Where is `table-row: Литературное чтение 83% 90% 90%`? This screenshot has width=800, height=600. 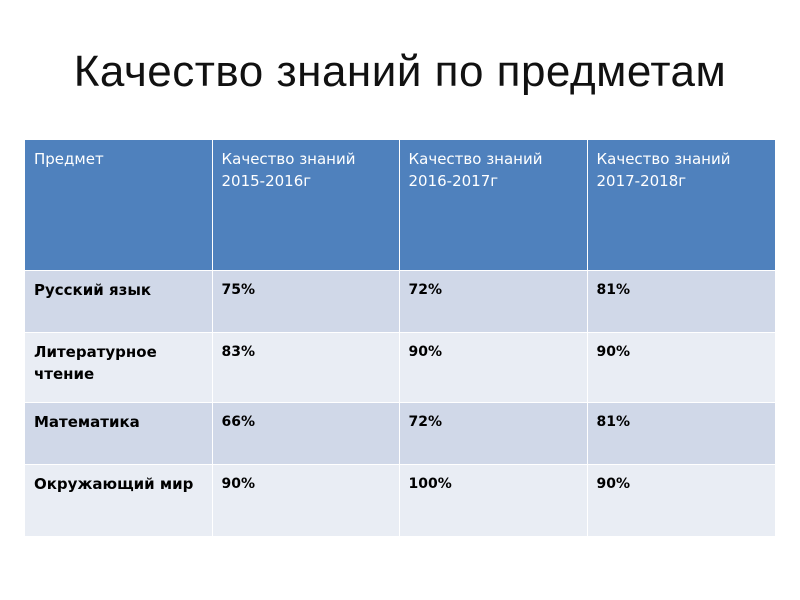 table-row: Литературное чтение 83% 90% 90% is located at coordinates (400, 366).